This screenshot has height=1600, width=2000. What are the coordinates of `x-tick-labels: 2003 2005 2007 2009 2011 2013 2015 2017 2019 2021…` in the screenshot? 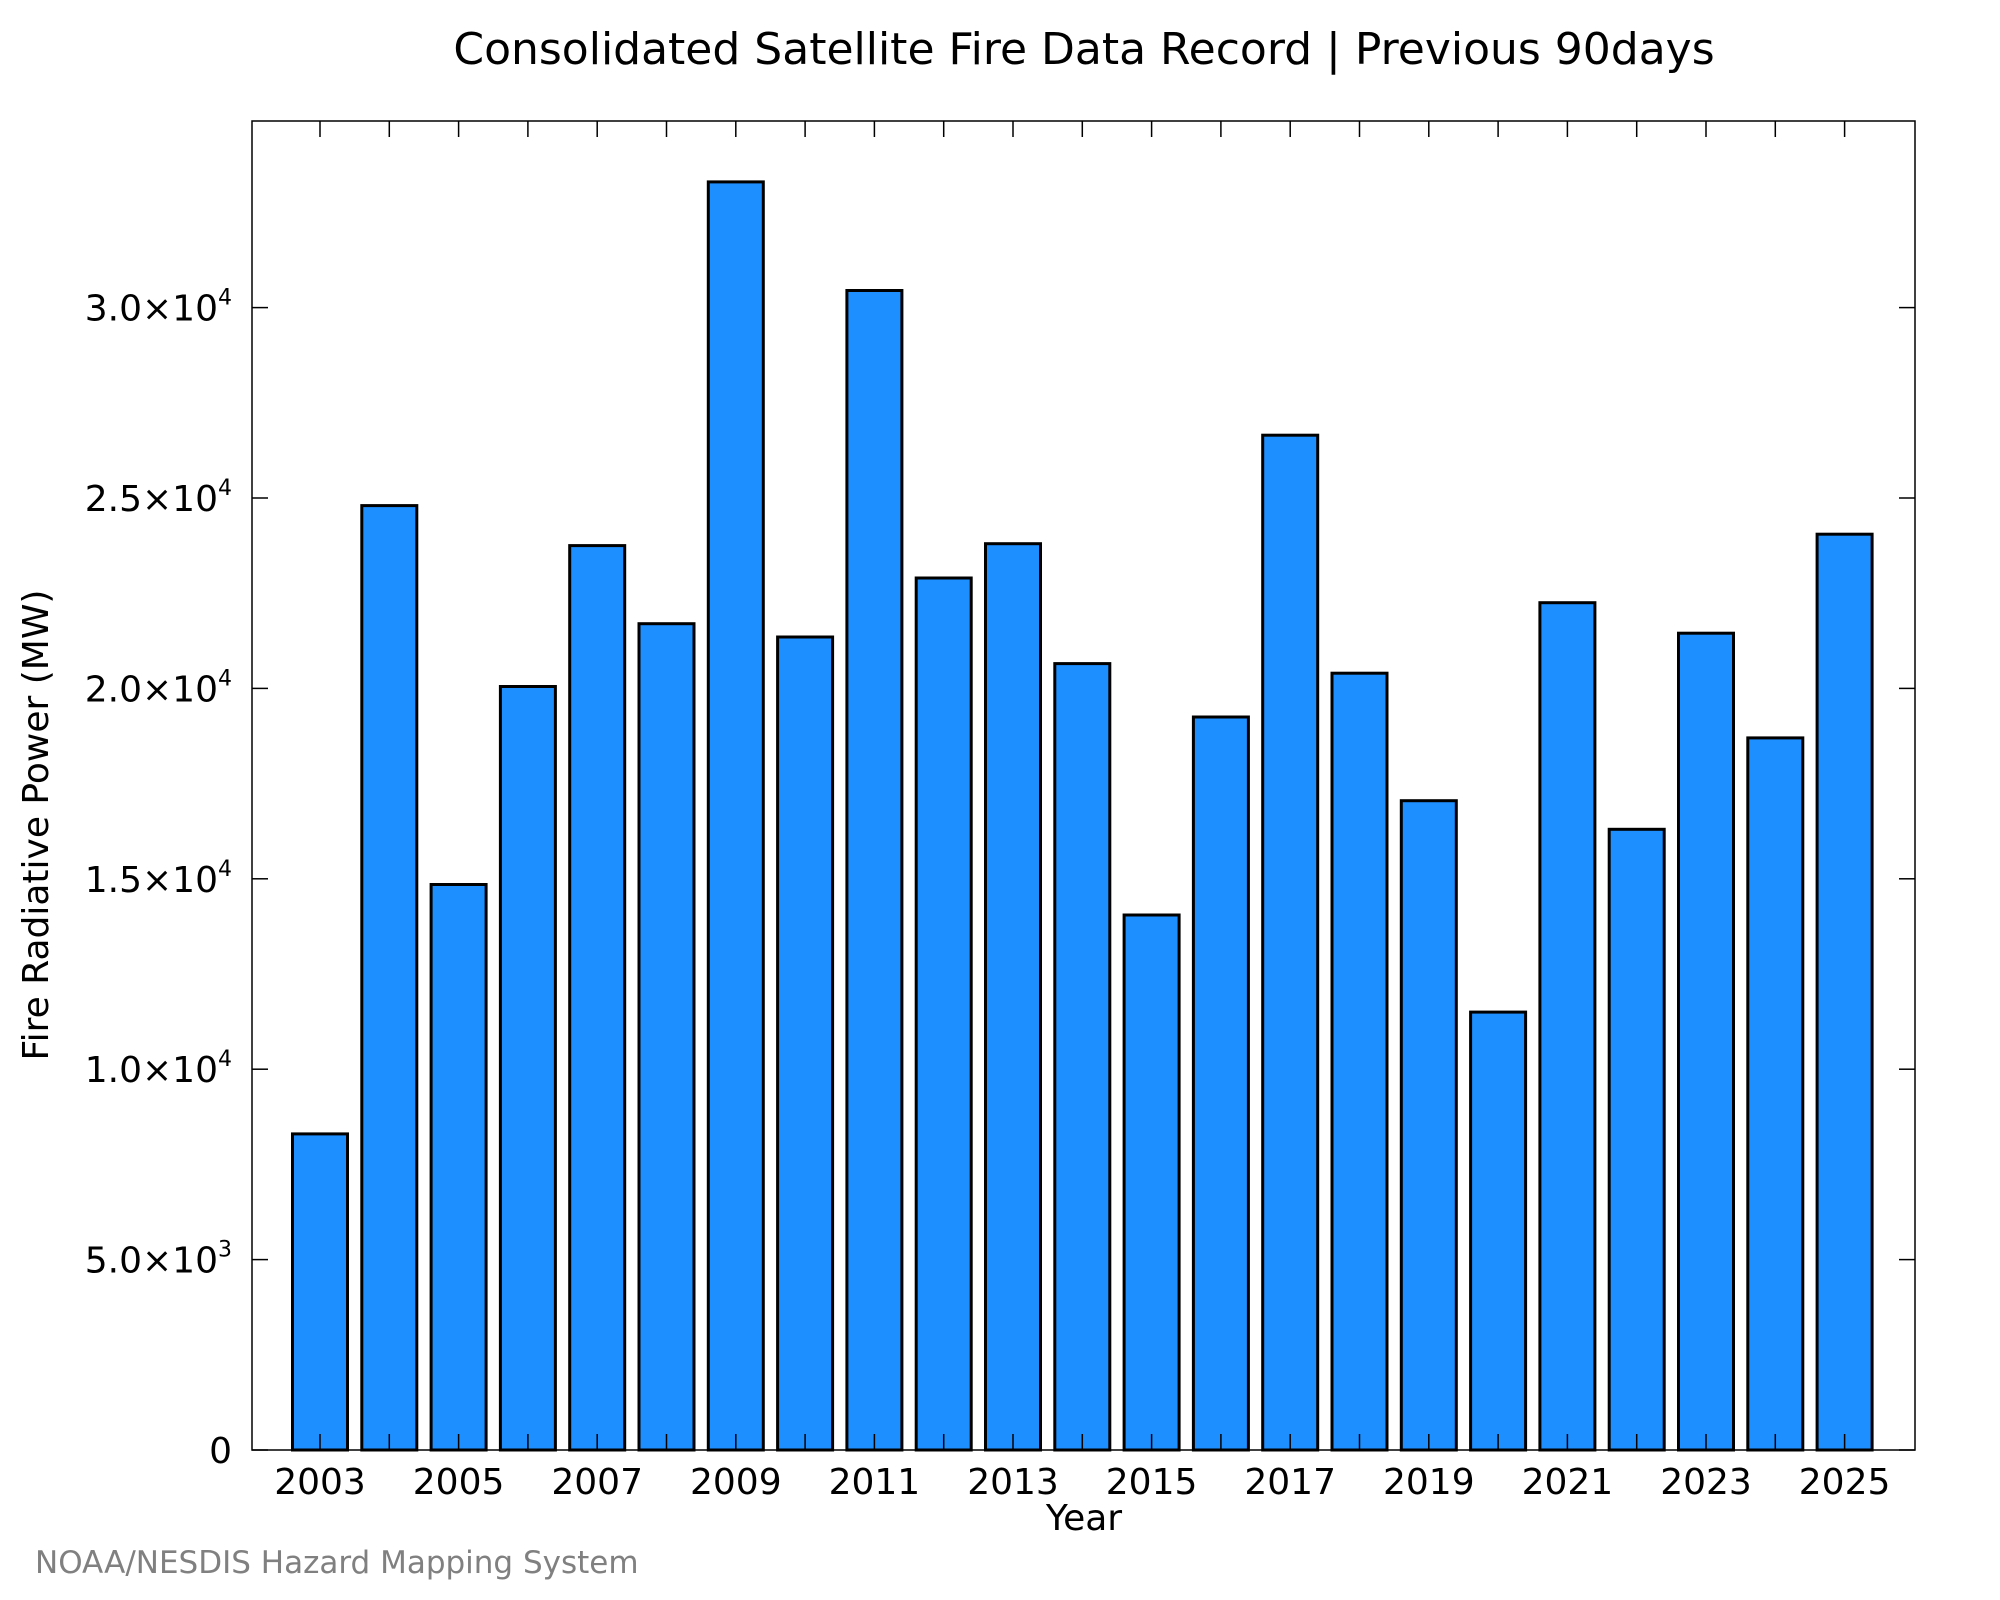 It's located at (1082, 1482).